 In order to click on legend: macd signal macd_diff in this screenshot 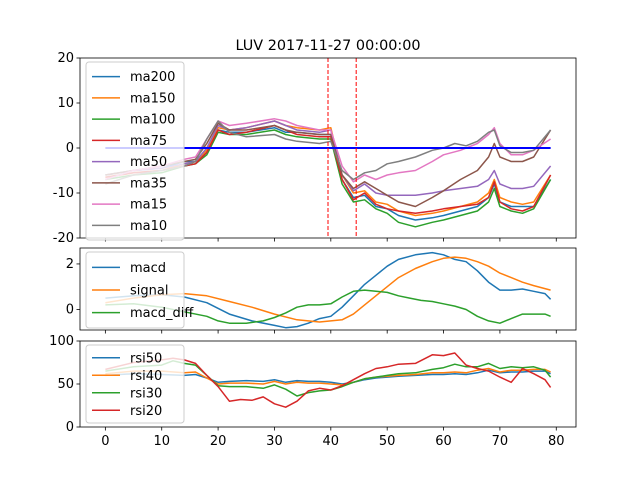, I will do `click(139, 290)`.